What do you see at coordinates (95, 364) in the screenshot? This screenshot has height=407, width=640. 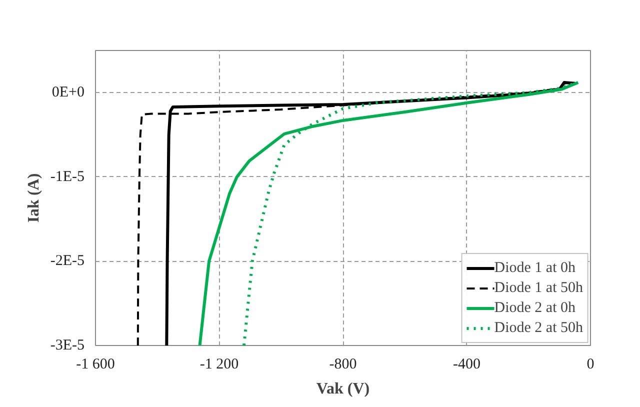 I see `x-tick-label: -1 600` at bounding box center [95, 364].